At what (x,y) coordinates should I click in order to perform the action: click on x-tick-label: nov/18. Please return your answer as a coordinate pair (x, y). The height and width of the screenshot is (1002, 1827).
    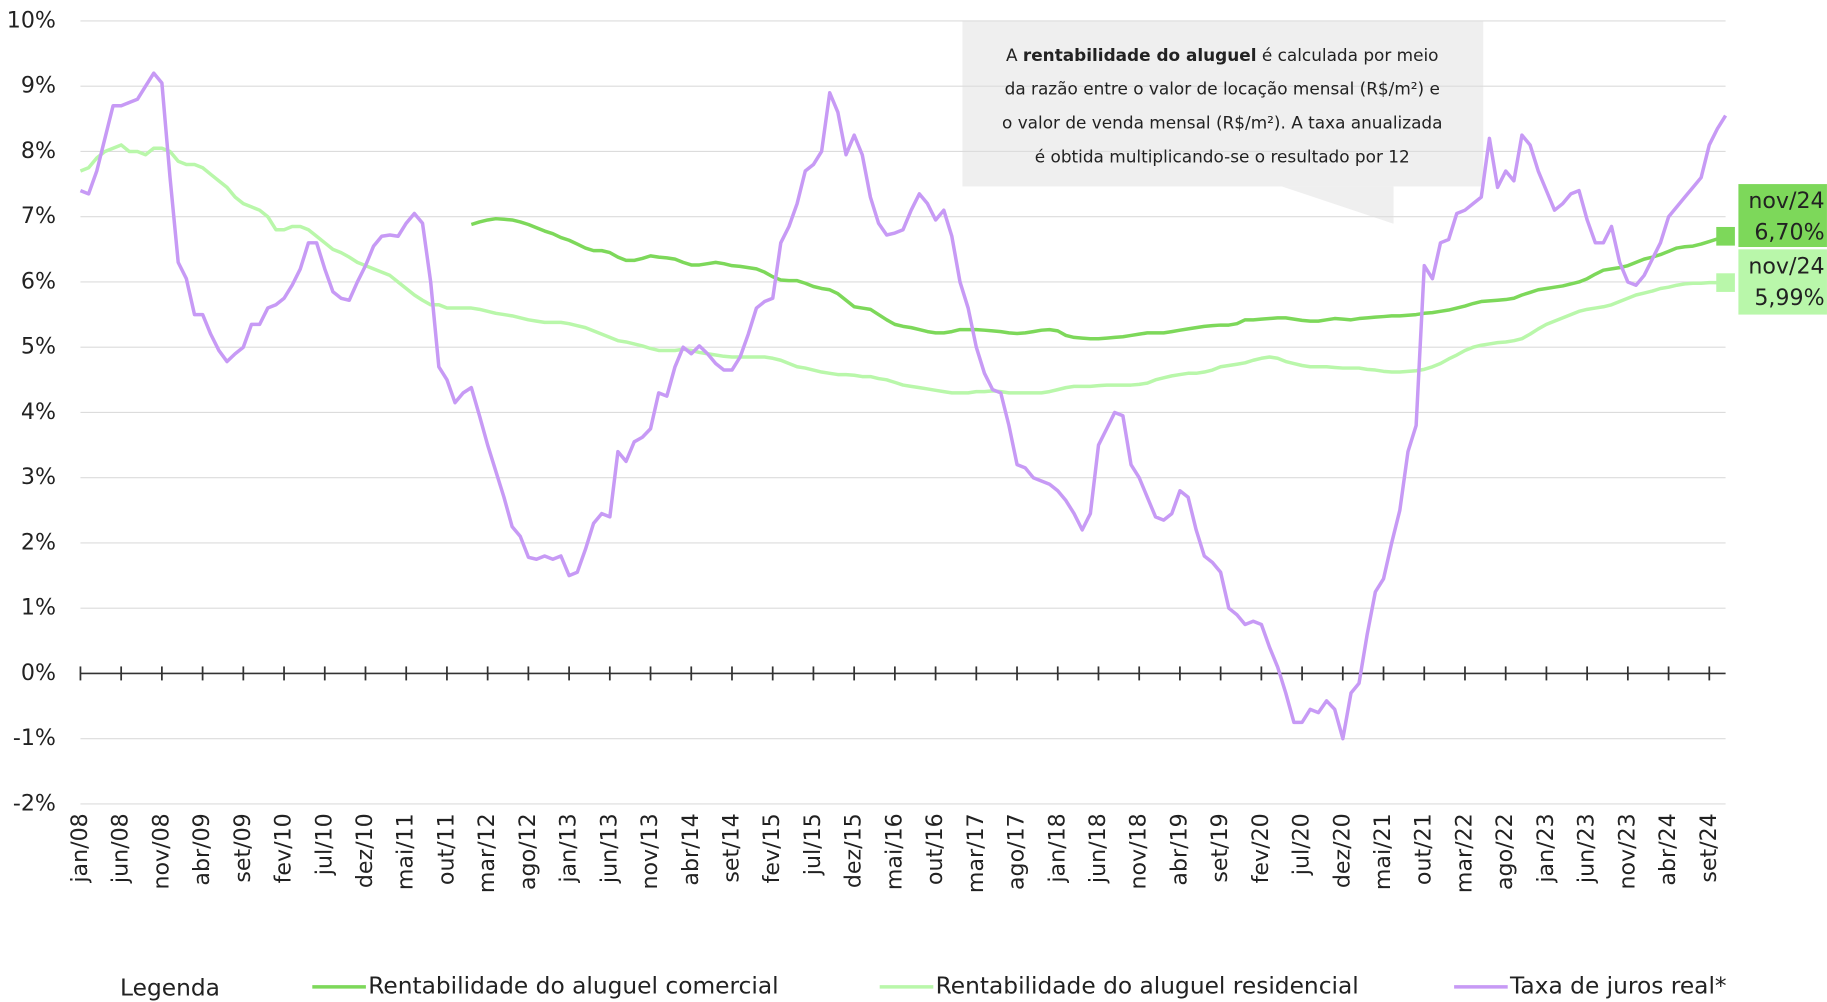
    Looking at the image, I should click on (1139, 851).